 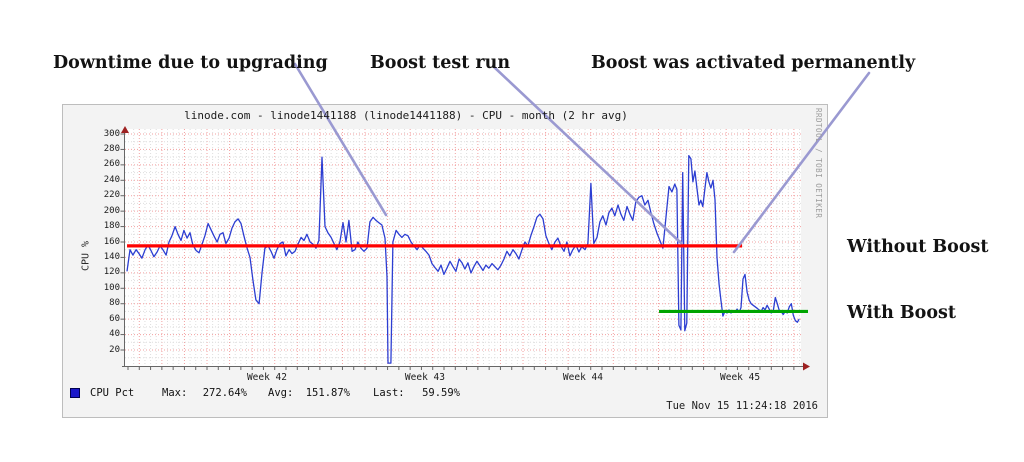 What do you see at coordinates (327, 393) in the screenshot?
I see `legend-avg-value: 151.87%` at bounding box center [327, 393].